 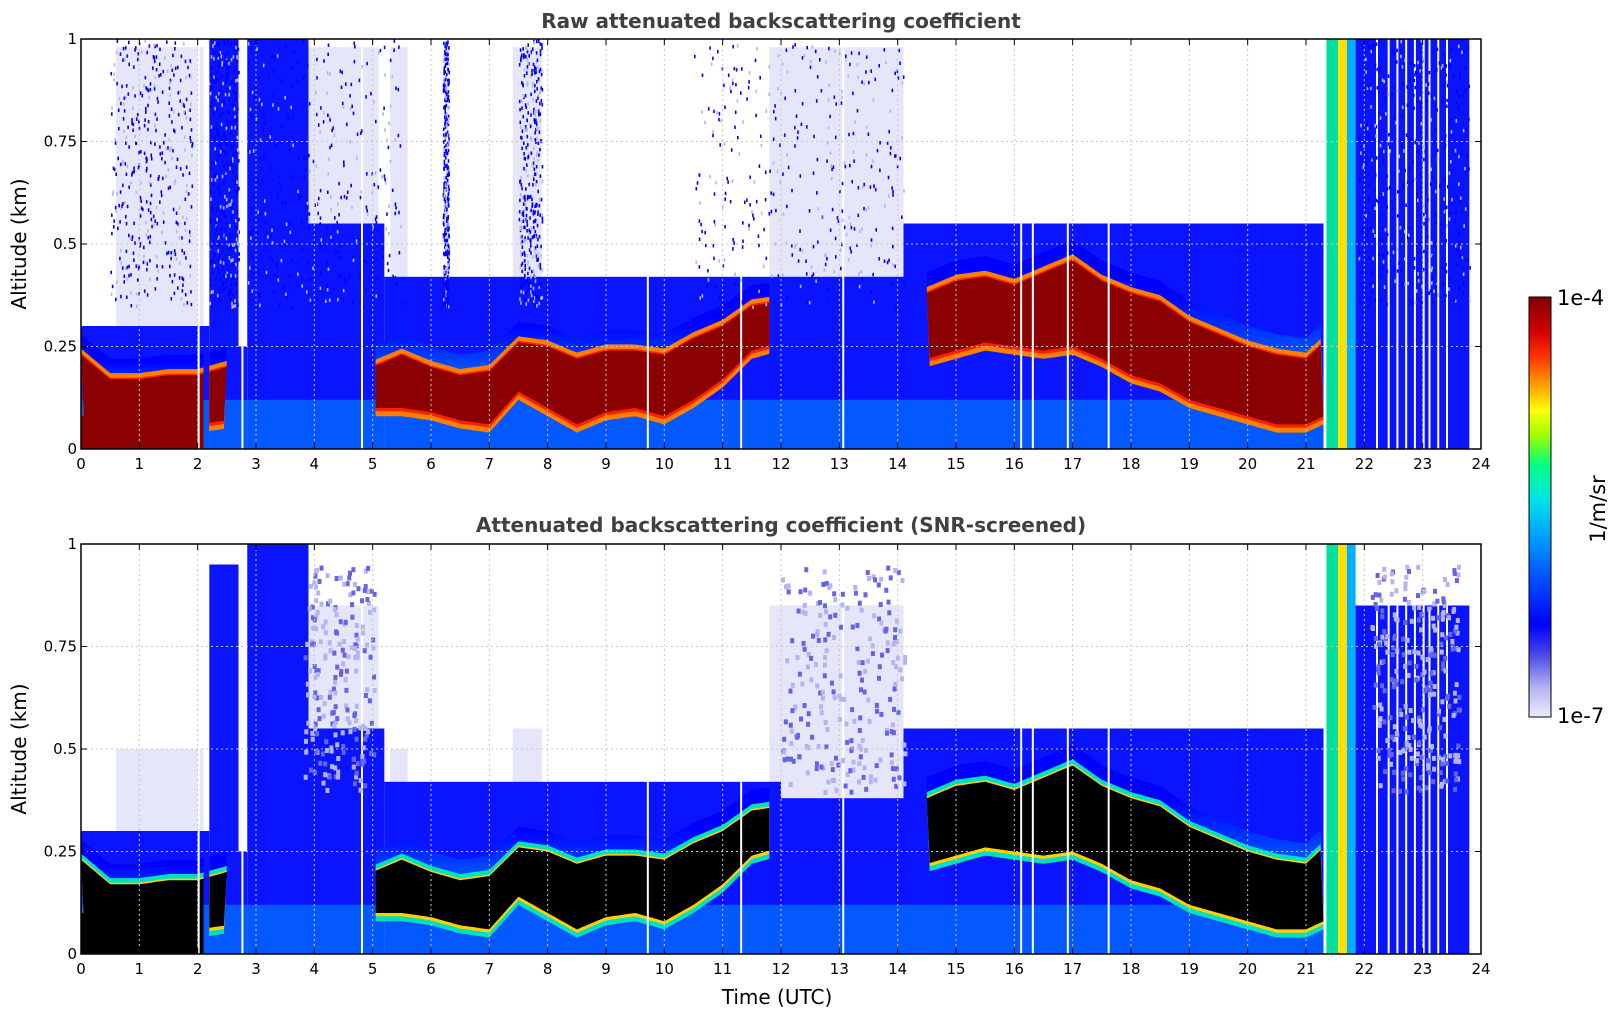 What do you see at coordinates (1412, 779) in the screenshot?
I see `post-fog-region` at bounding box center [1412, 779].